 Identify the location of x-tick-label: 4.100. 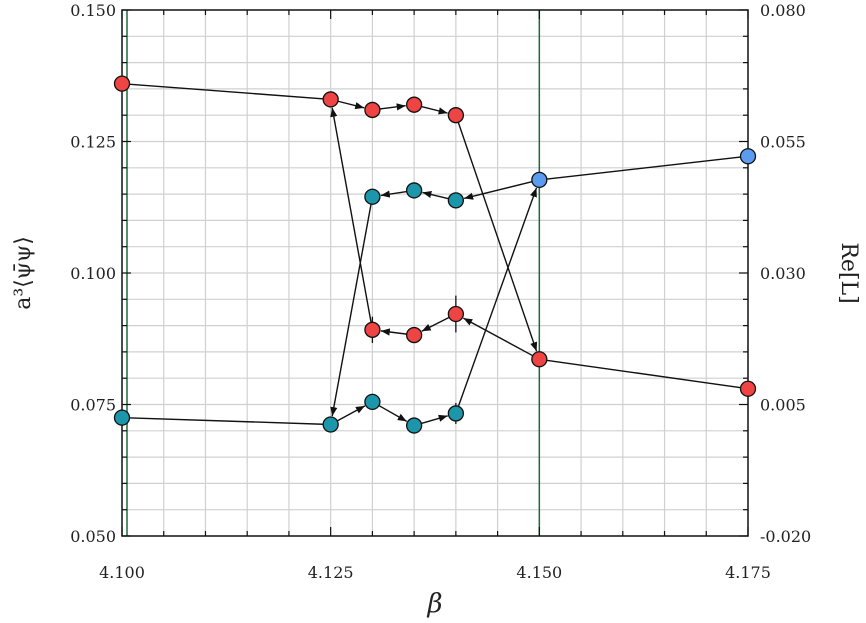
(122, 572).